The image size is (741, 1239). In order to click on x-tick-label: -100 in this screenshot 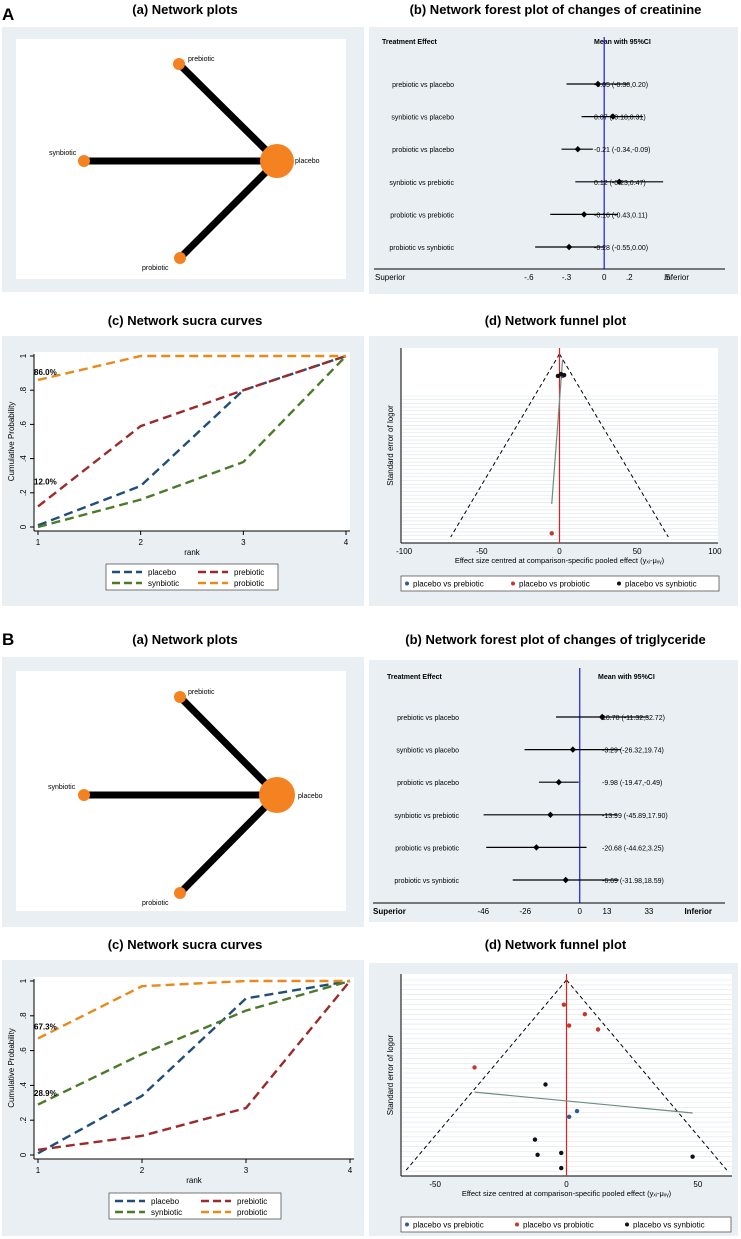, I will do `click(404, 551)`.